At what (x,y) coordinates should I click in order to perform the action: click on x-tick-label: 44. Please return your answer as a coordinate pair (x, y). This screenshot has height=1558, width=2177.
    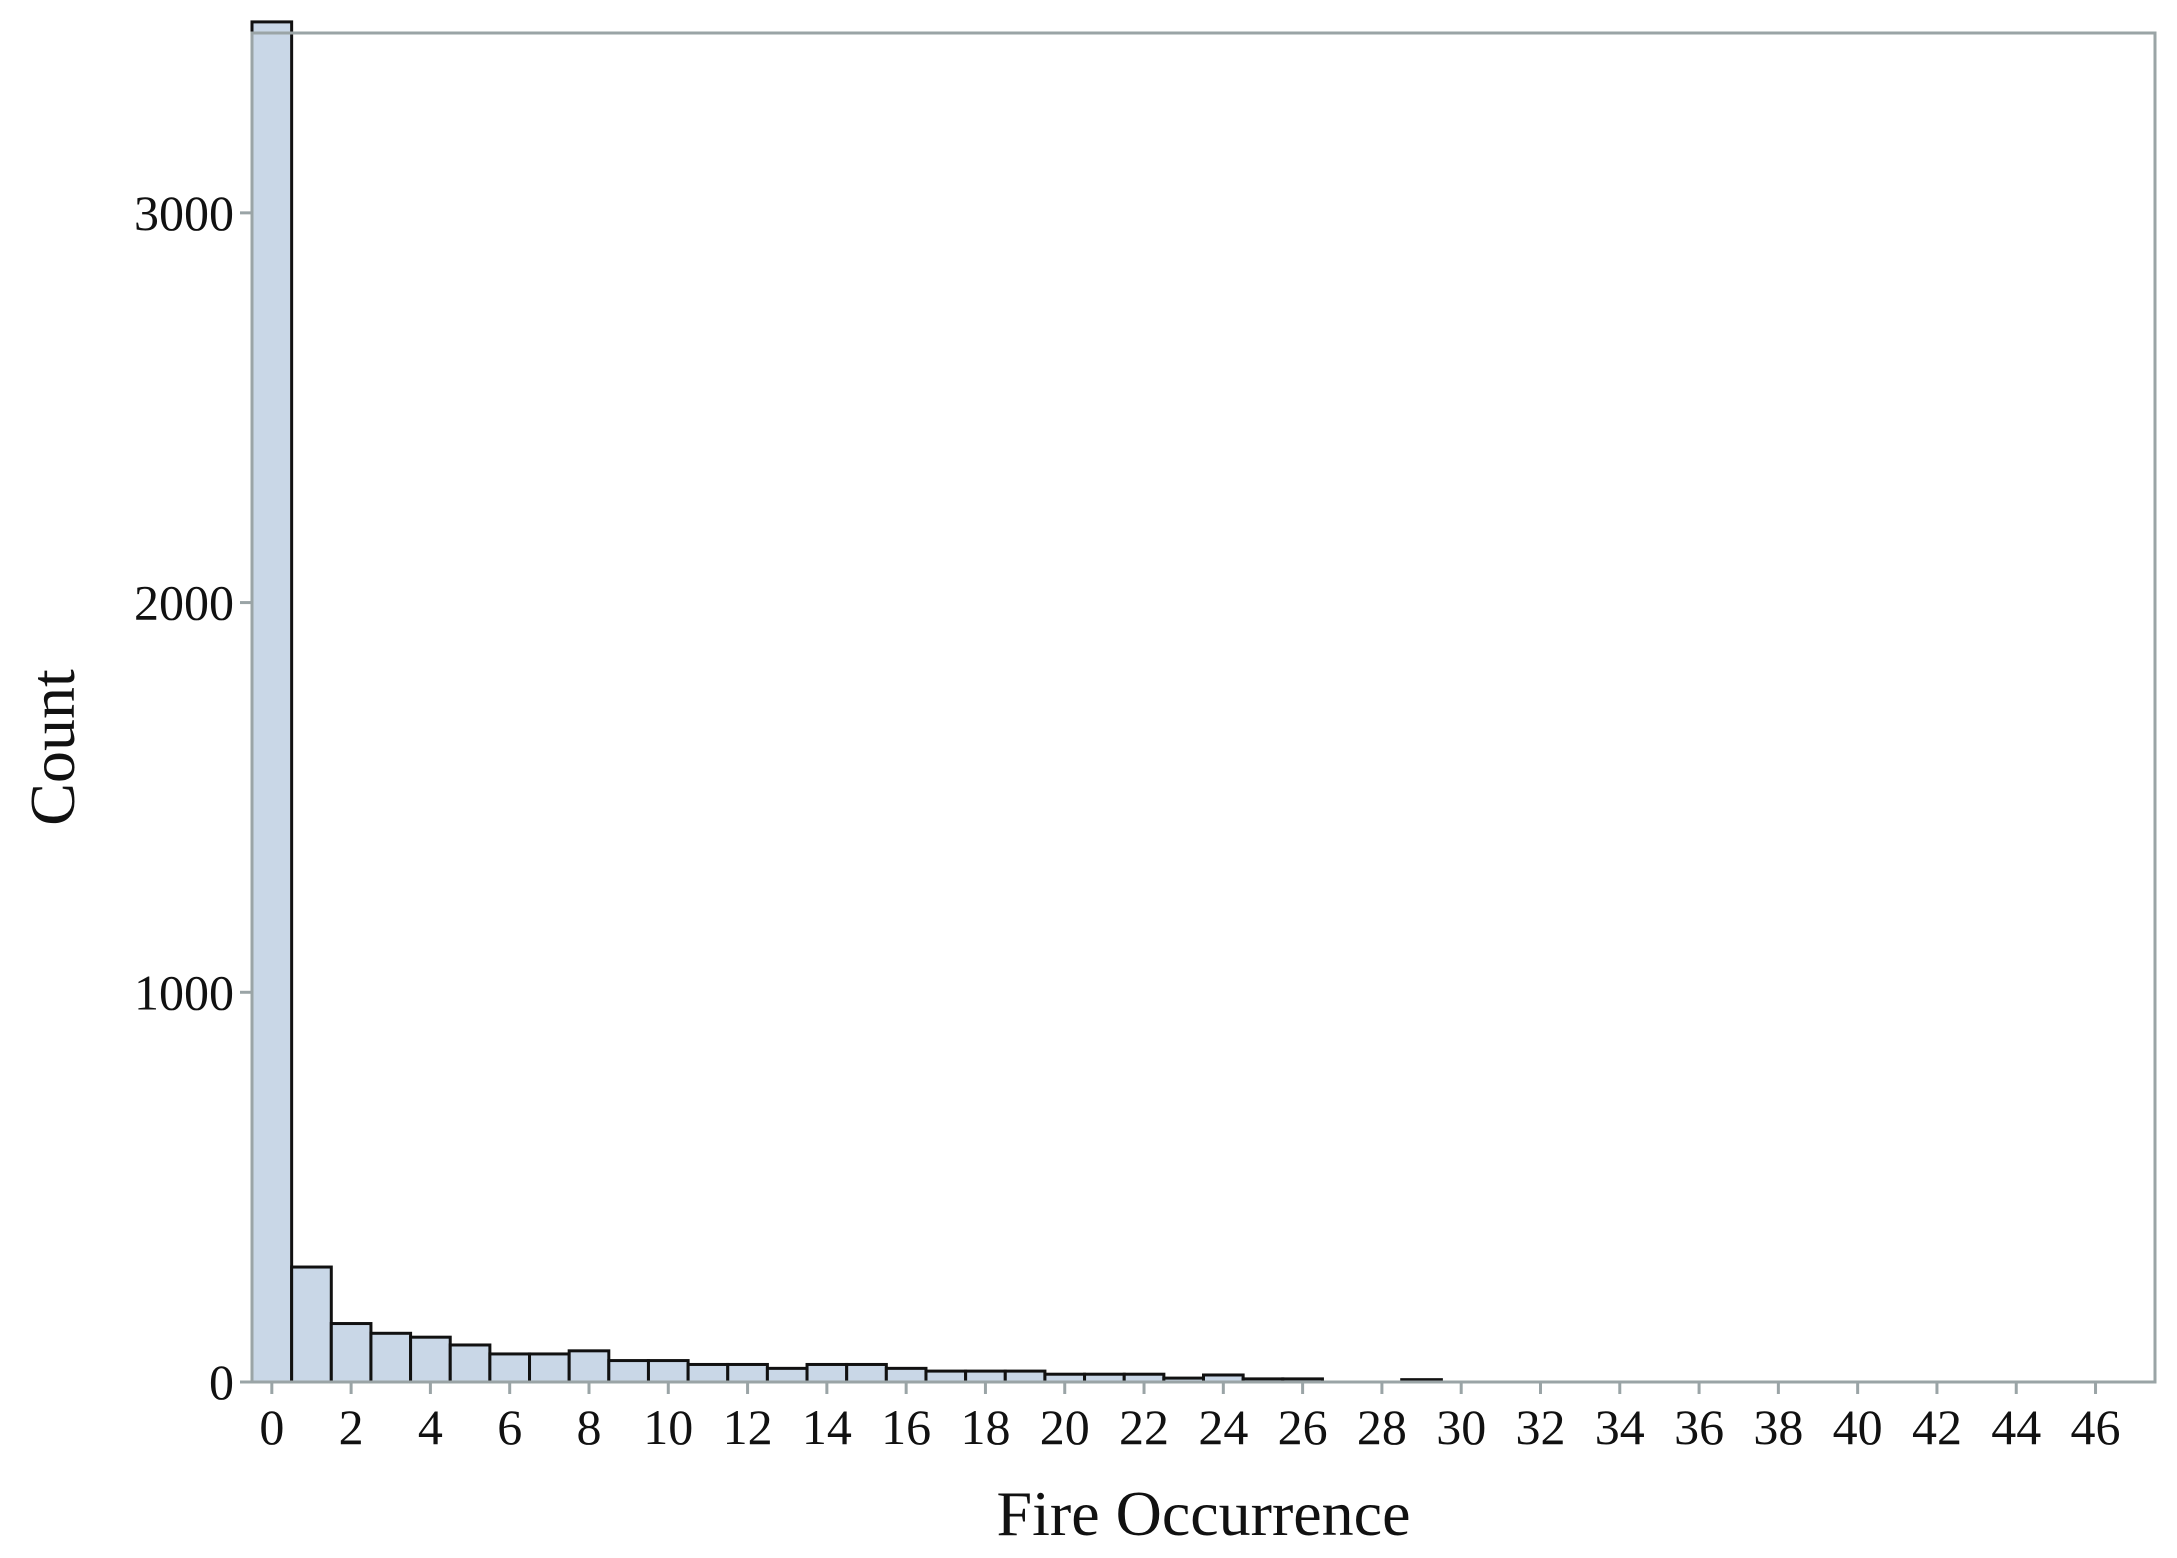
    Looking at the image, I should click on (2016, 1427).